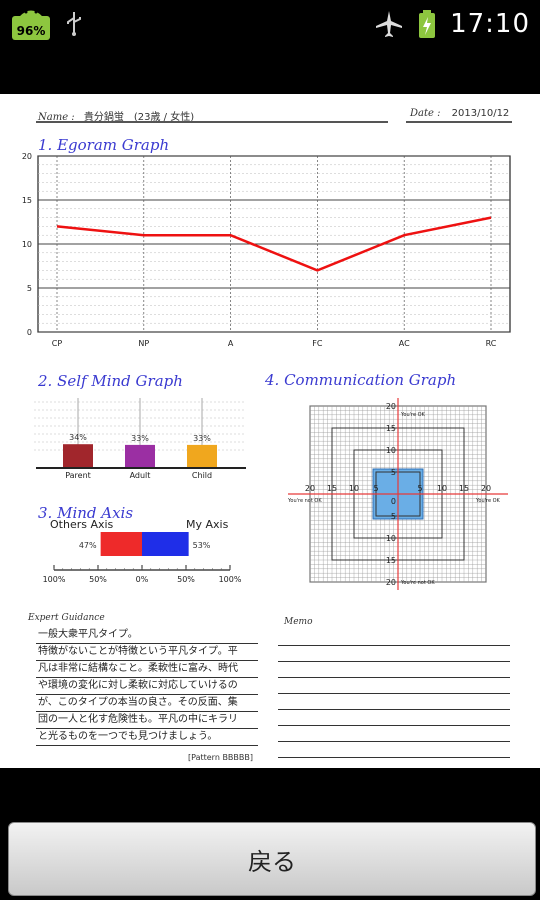  Describe the element at coordinates (143, 343) in the screenshot. I see `egogram-x-tick-label: NP` at that location.